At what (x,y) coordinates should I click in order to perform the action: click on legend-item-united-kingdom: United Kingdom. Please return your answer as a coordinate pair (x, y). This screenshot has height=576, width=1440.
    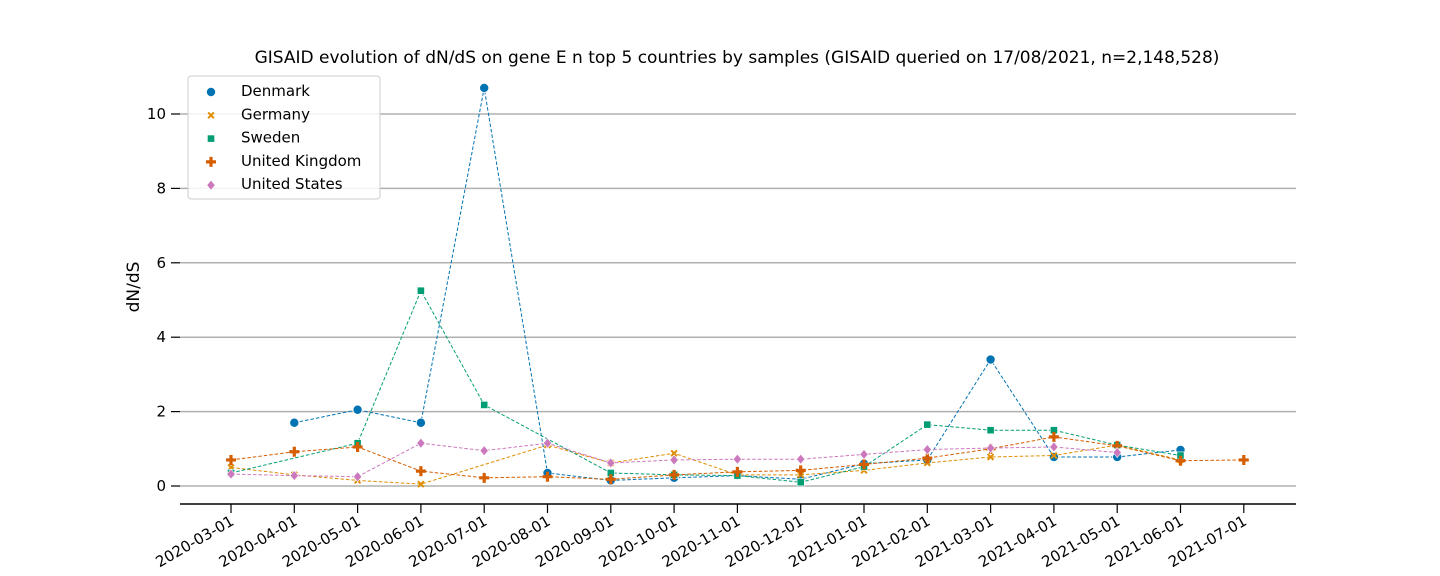
    Looking at the image, I should click on (283, 161).